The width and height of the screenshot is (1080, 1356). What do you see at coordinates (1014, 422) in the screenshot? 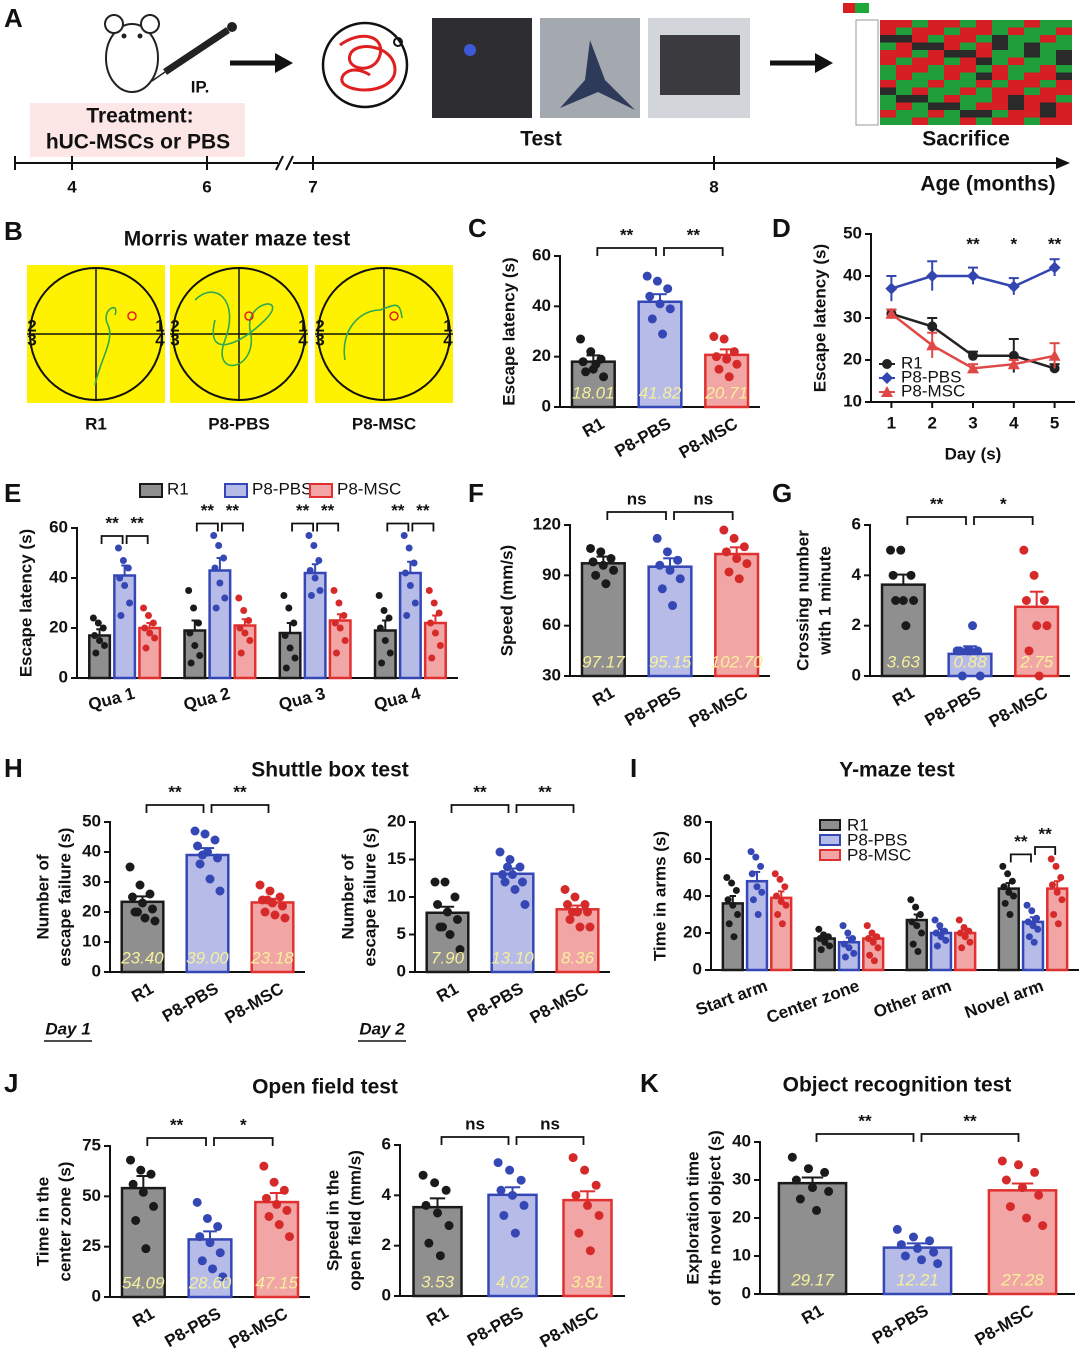
I see `x-tick-label: 4` at bounding box center [1014, 422].